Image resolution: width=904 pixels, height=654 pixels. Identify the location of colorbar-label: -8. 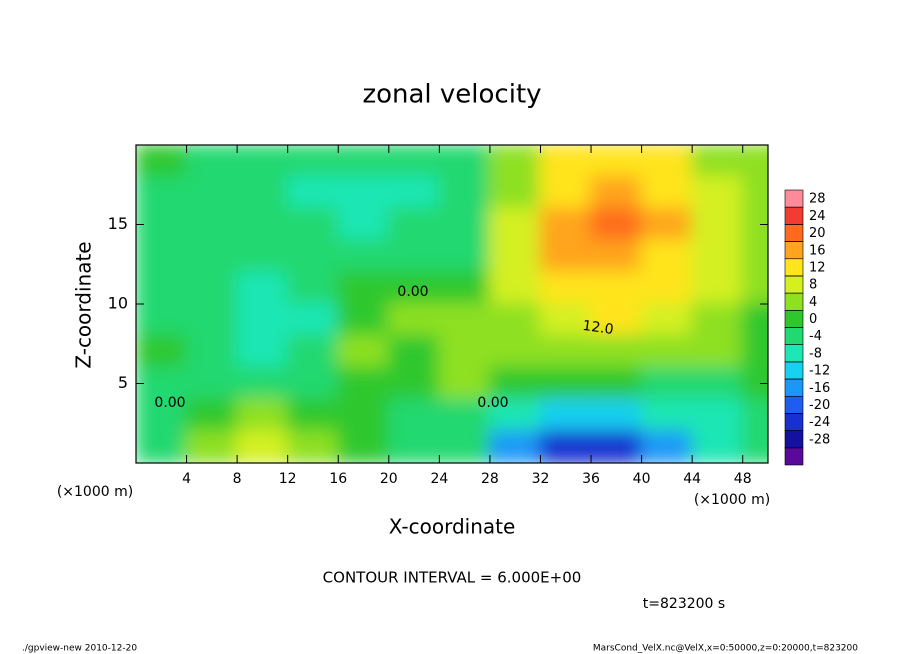
(815, 353).